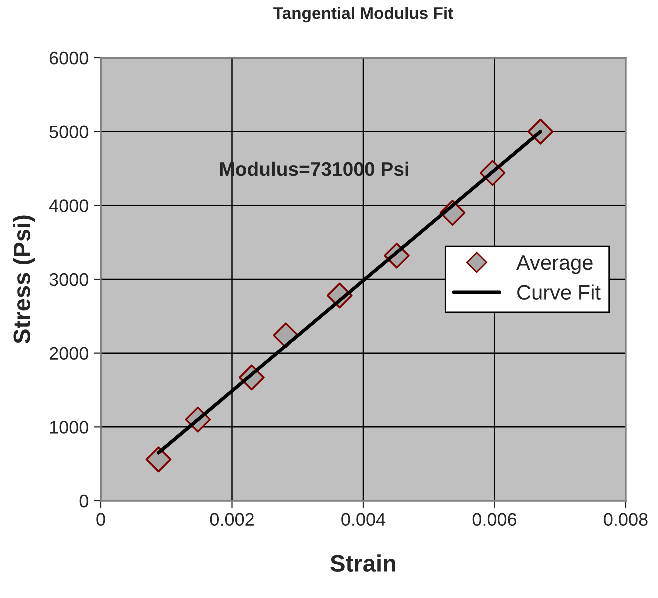 The image size is (658, 598). Describe the element at coordinates (69, 132) in the screenshot. I see `y-tick-label: 5000` at that location.